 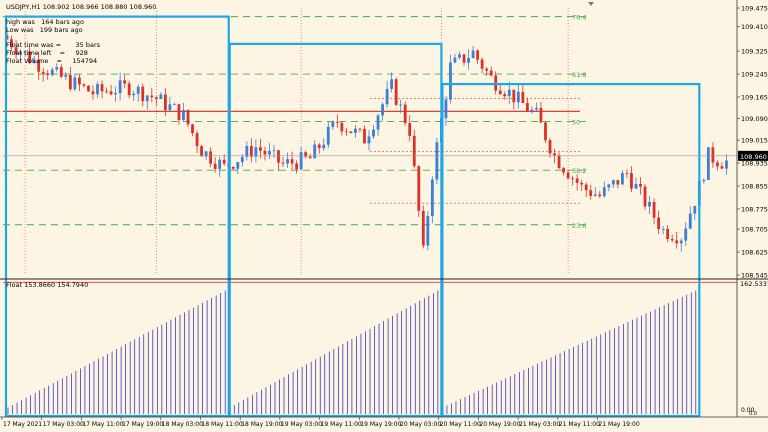 What do you see at coordinates (222, 424) in the screenshot?
I see `time-label: 18 May 11:00` at bounding box center [222, 424].